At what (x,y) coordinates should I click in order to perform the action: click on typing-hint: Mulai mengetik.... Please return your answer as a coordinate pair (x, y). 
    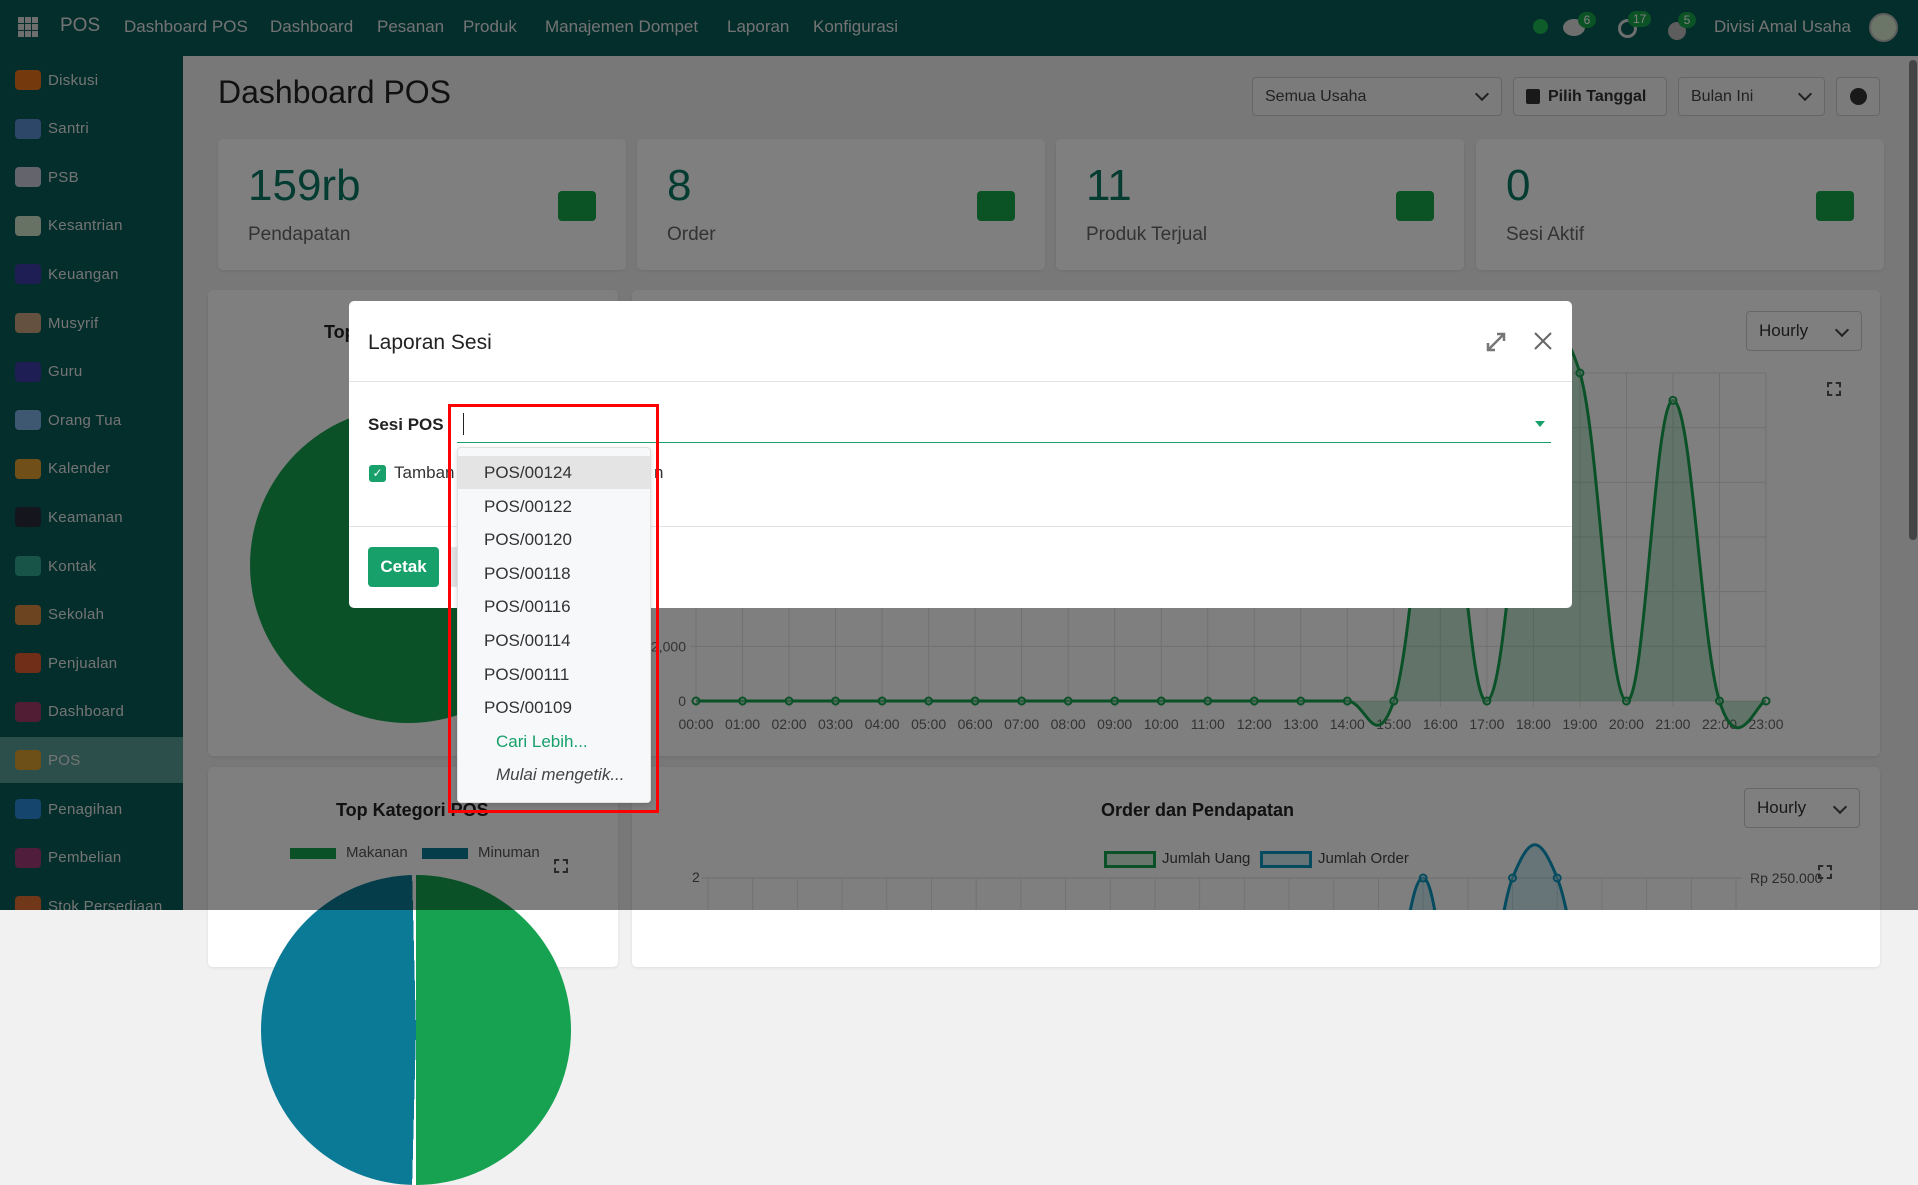
    Looking at the image, I should click on (560, 775).